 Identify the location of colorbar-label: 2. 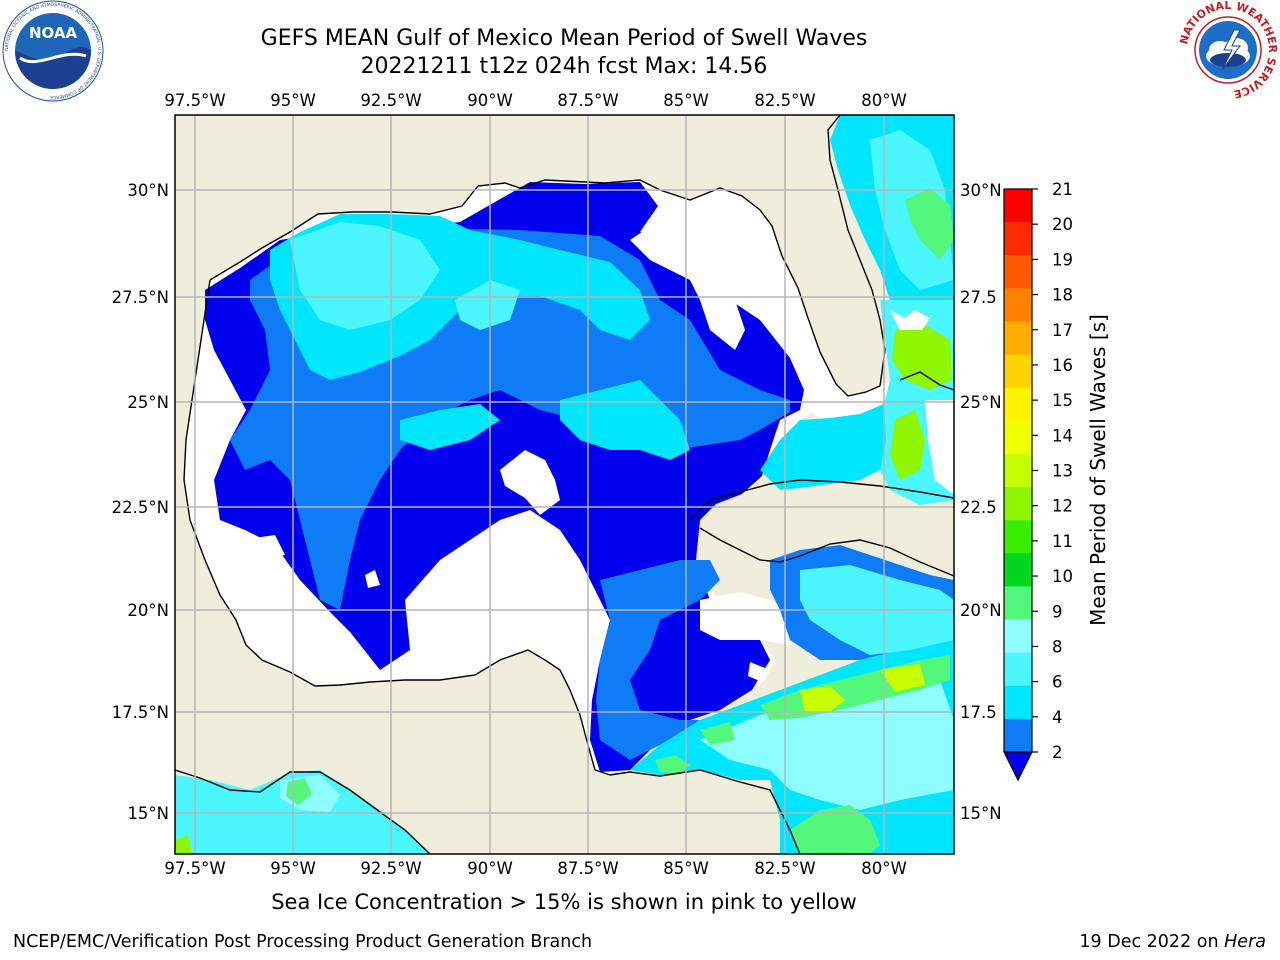
(1057, 752).